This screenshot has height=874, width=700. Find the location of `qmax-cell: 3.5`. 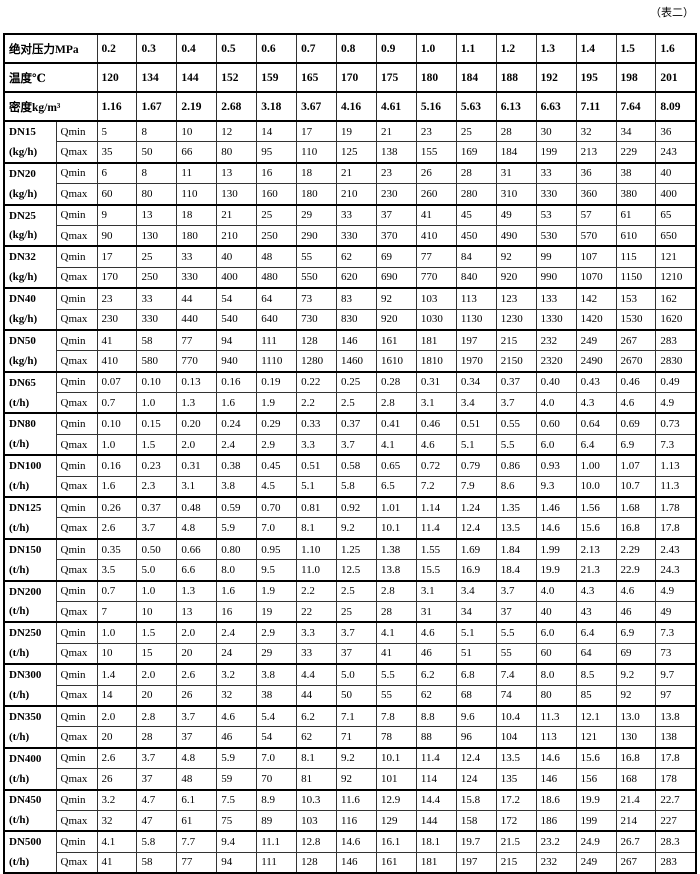

qmax-cell: 3.5 is located at coordinates (117, 570).